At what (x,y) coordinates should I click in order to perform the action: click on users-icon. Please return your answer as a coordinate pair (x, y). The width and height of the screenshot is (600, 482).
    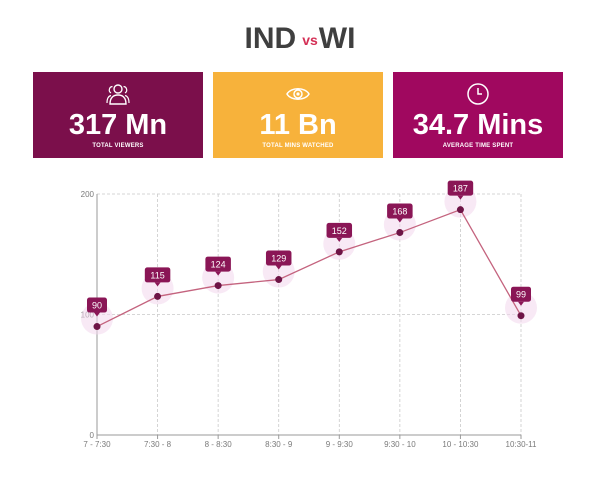
    Looking at the image, I should click on (118, 94).